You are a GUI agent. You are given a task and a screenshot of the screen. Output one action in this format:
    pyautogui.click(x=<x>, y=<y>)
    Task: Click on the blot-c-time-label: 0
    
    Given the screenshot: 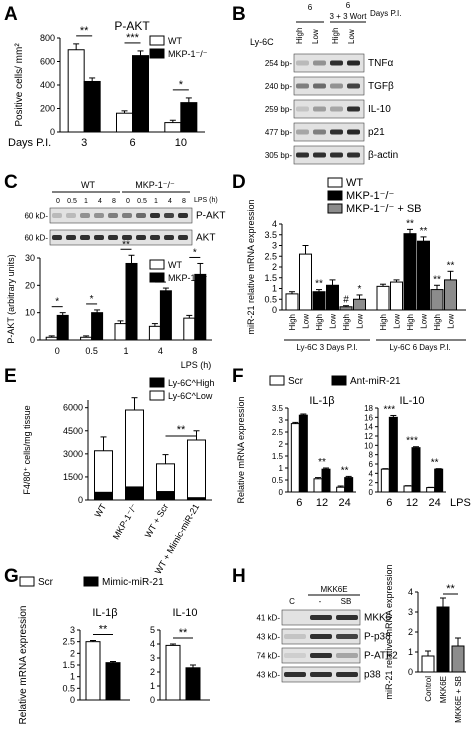 What is the action you would take?
    pyautogui.click(x=128, y=201)
    